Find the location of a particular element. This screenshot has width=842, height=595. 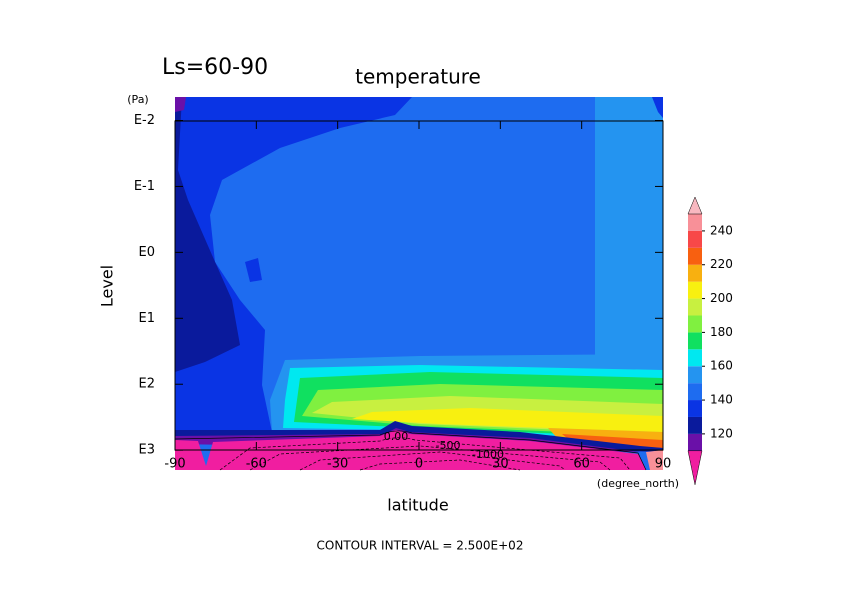

y-unit: (Pa) is located at coordinates (137, 99).